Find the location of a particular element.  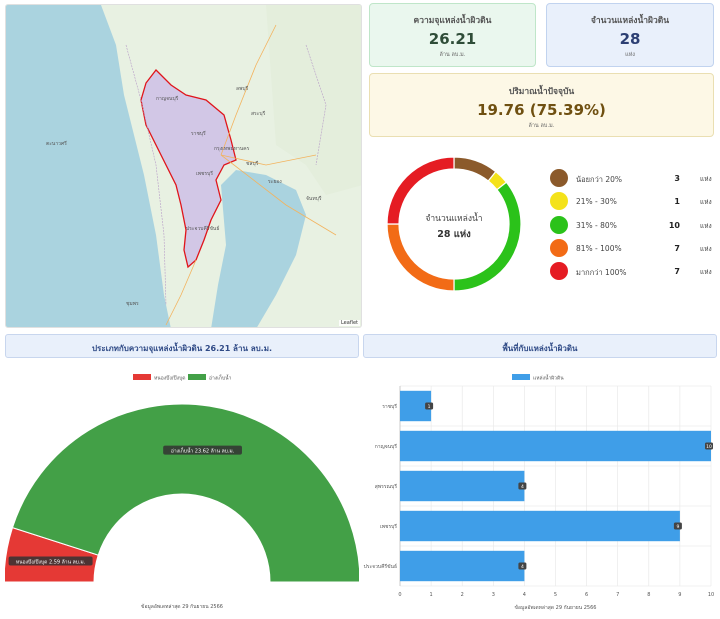

svg-text: 10 is located at coordinates (709, 447).